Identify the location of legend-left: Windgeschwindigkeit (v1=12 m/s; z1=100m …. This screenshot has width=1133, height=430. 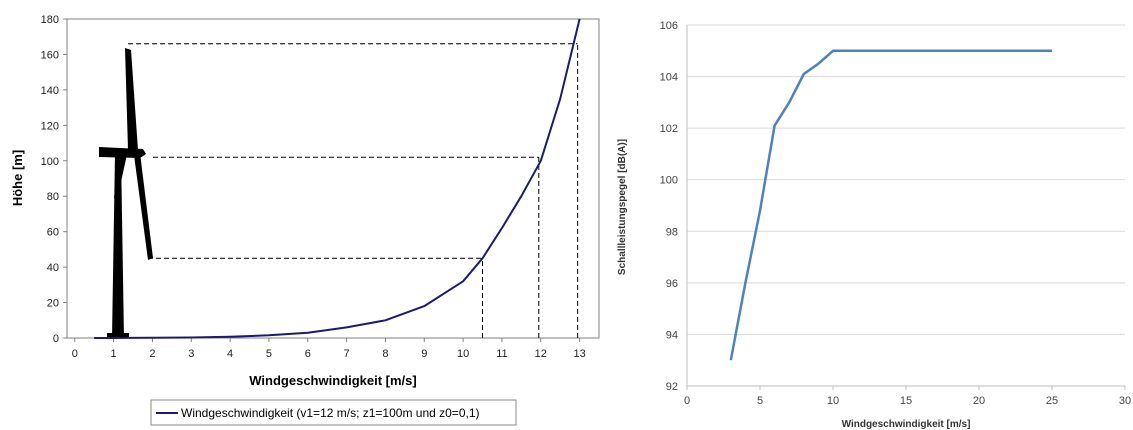
(333, 412).